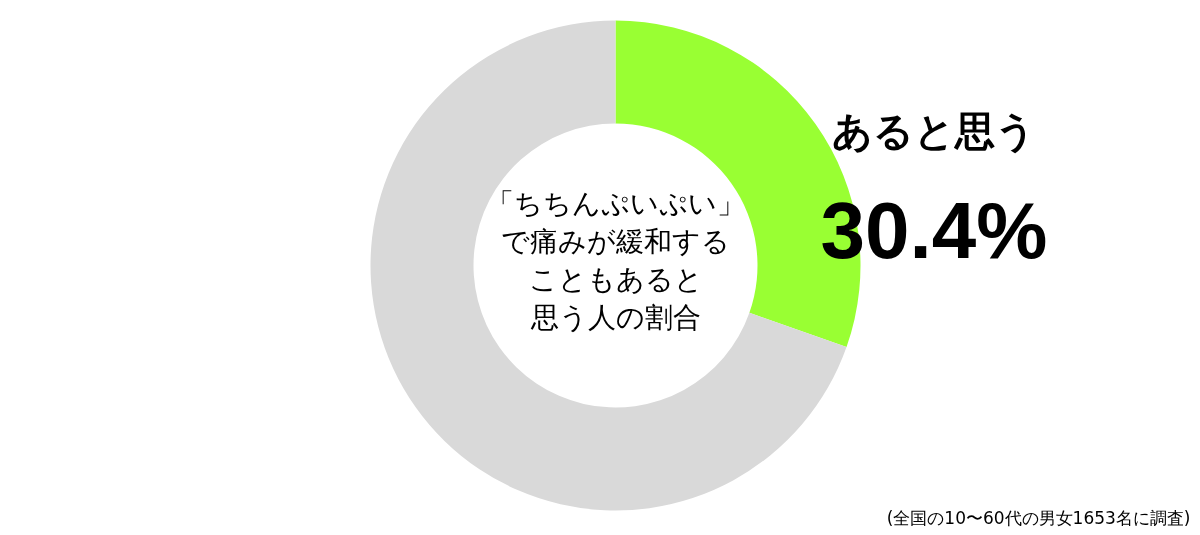 Image resolution: width=1200 pixels, height=535 pixels. What do you see at coordinates (615, 260) in the screenshot?
I see `text: 「ちちんぷいぷい」で痛みが緩和することもあると思う人の割合` at bounding box center [615, 260].